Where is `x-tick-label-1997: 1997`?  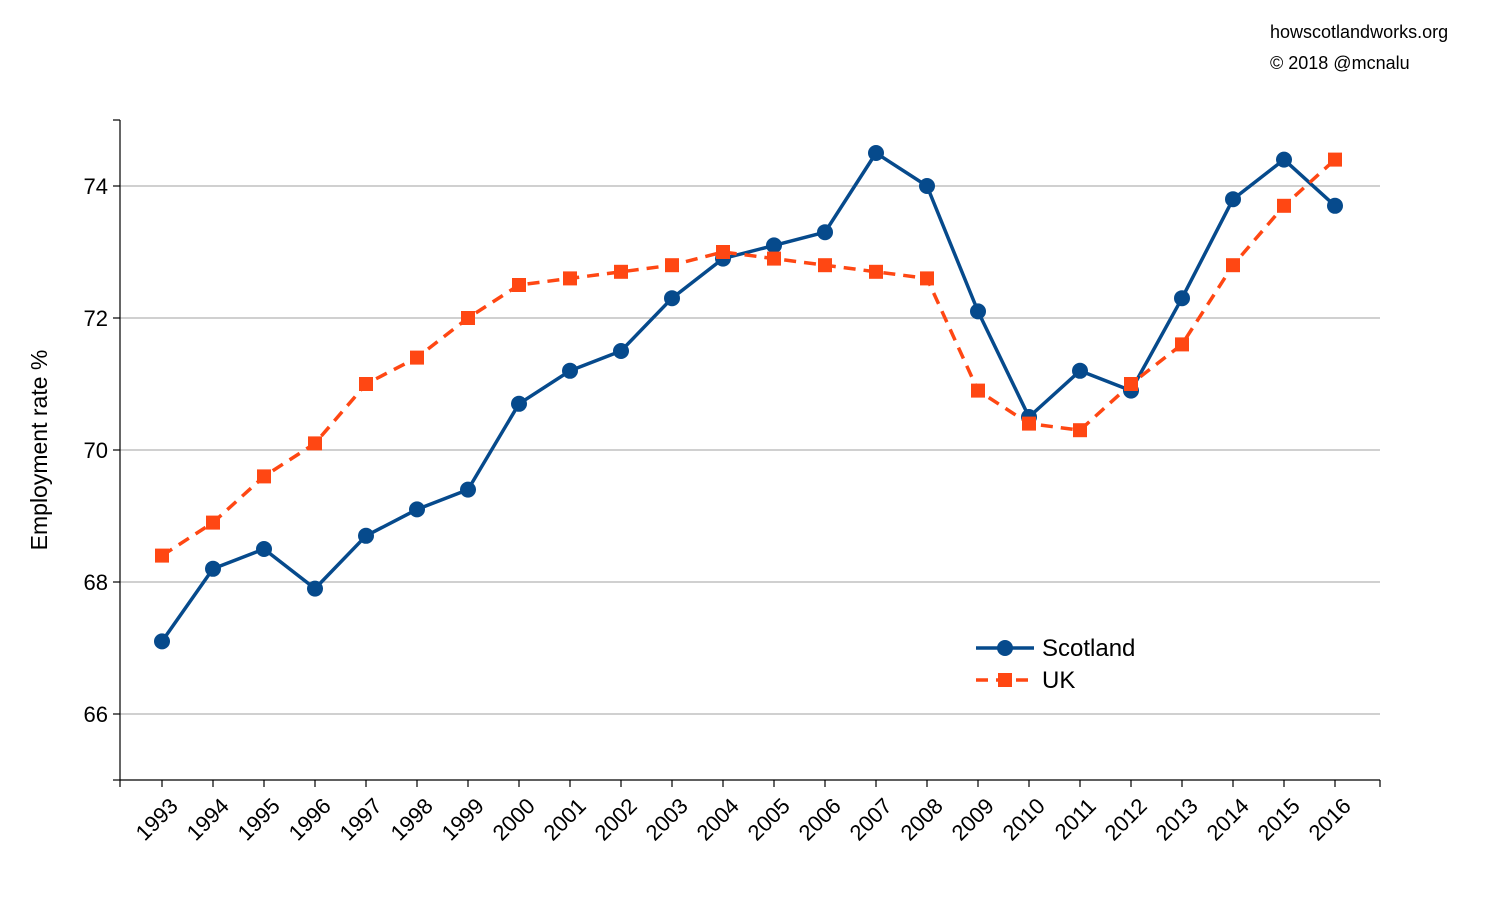
x-tick-label-1997: 1997 is located at coordinates (361, 819).